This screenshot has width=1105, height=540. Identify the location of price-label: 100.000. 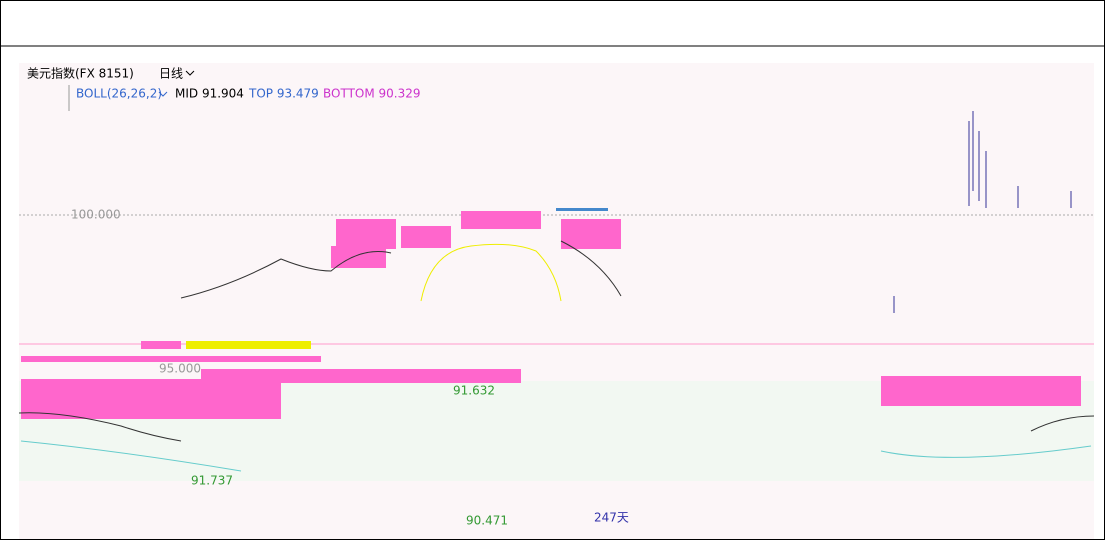
(96, 215).